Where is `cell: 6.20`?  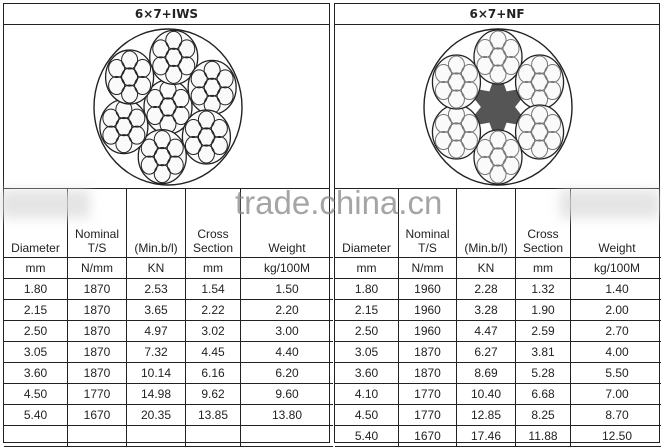
cell: 6.20 is located at coordinates (287, 373).